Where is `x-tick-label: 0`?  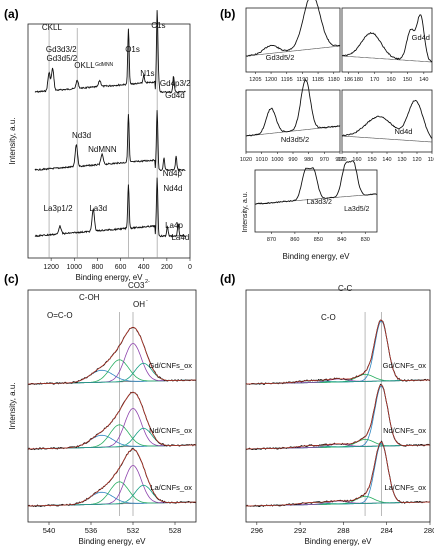 x-tick-label: 0 is located at coordinates (190, 267).